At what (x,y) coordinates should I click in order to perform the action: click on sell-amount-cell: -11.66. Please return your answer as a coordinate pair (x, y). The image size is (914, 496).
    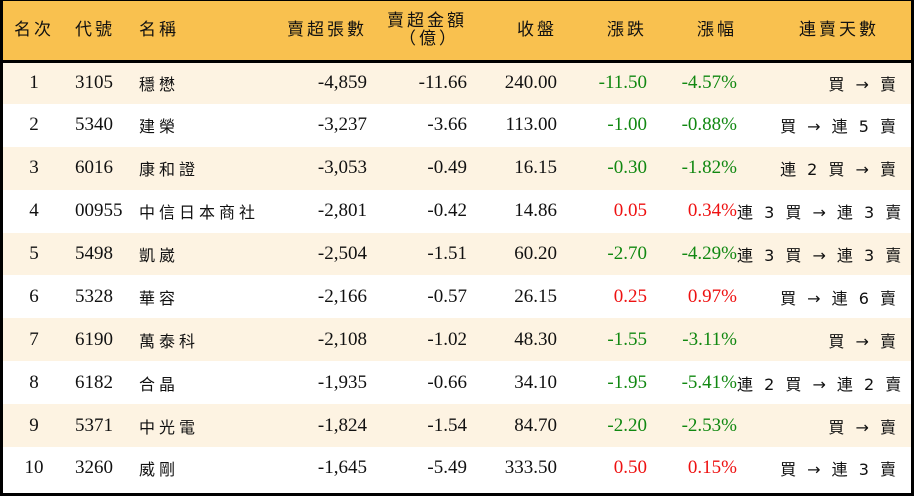
    Looking at the image, I should click on (442, 83).